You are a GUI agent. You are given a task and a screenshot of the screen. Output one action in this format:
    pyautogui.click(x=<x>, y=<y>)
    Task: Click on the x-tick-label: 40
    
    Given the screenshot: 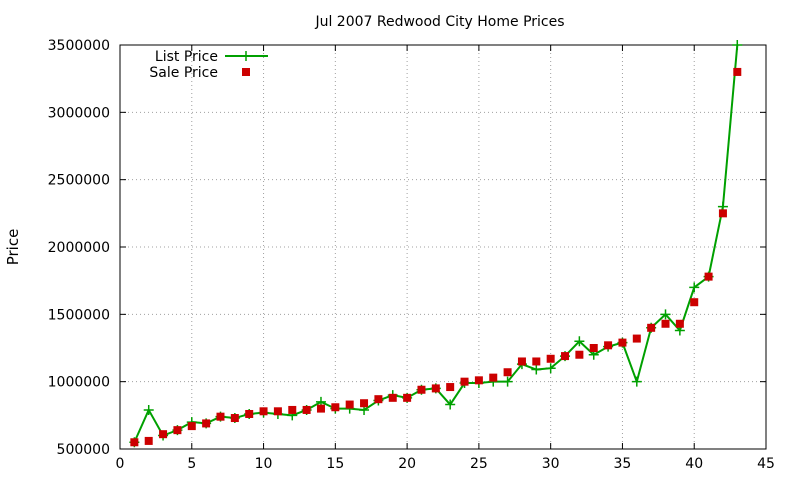 What is the action you would take?
    pyautogui.click(x=694, y=464)
    